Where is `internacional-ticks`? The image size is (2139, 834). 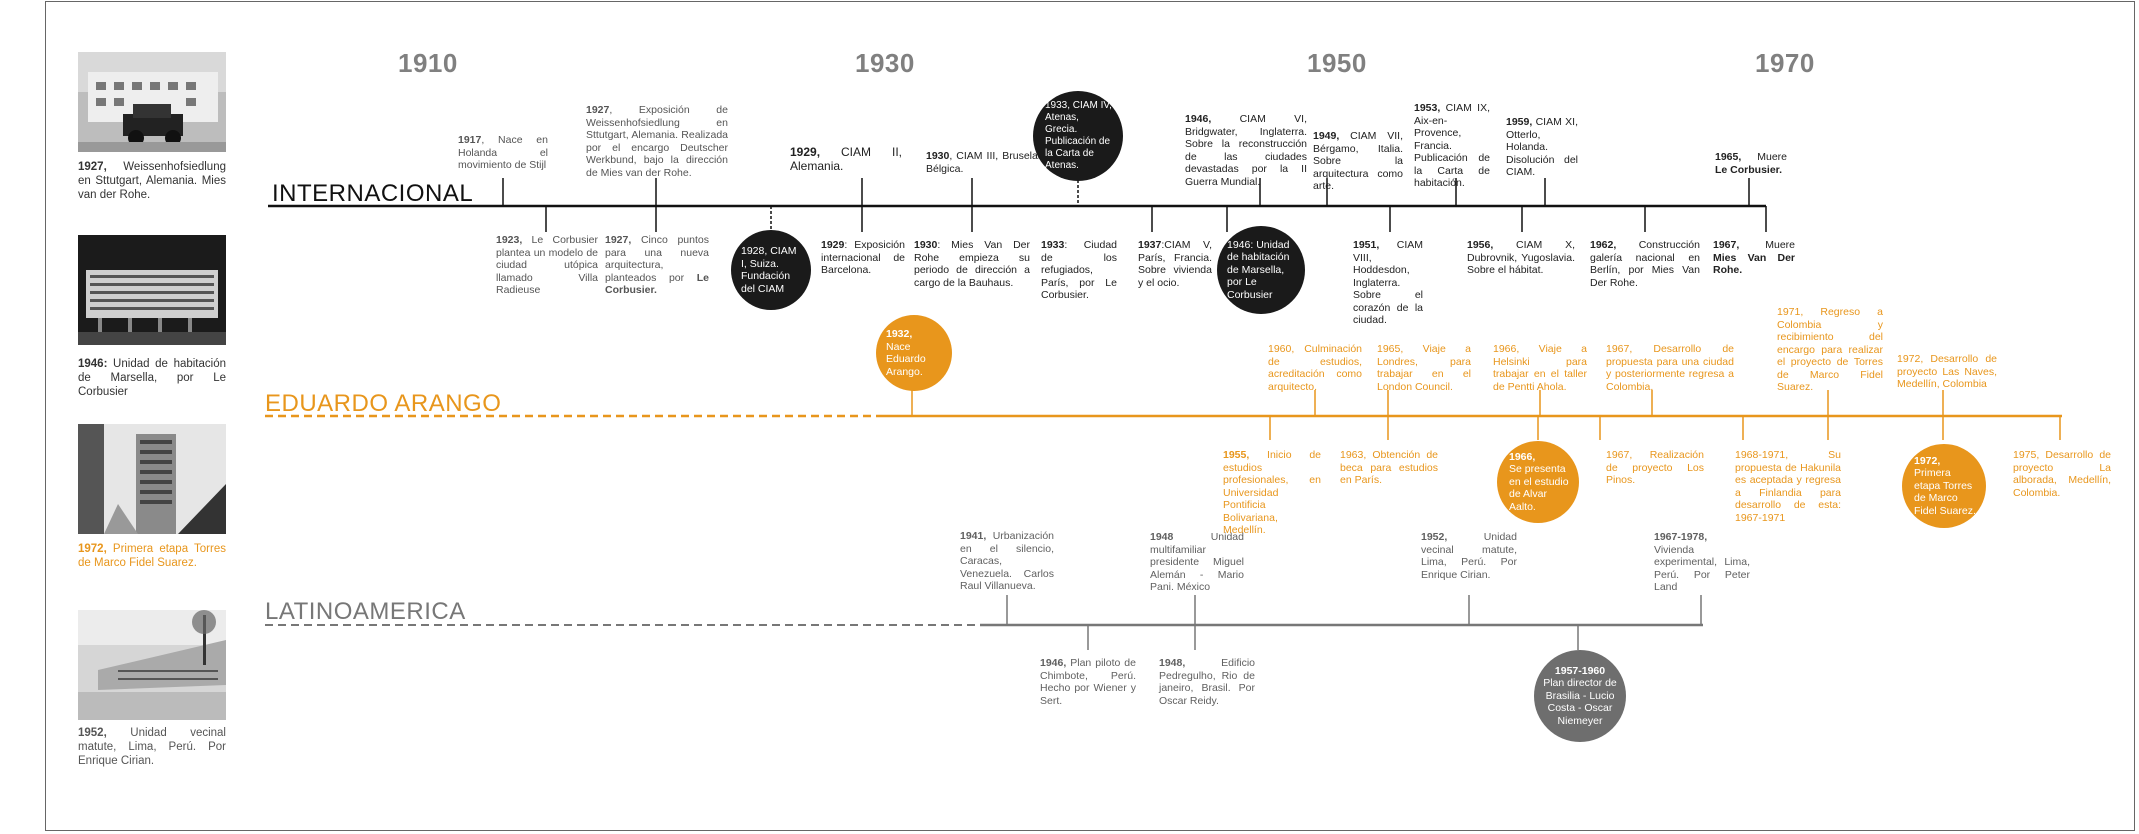 internacional-ticks is located at coordinates (1134, 196).